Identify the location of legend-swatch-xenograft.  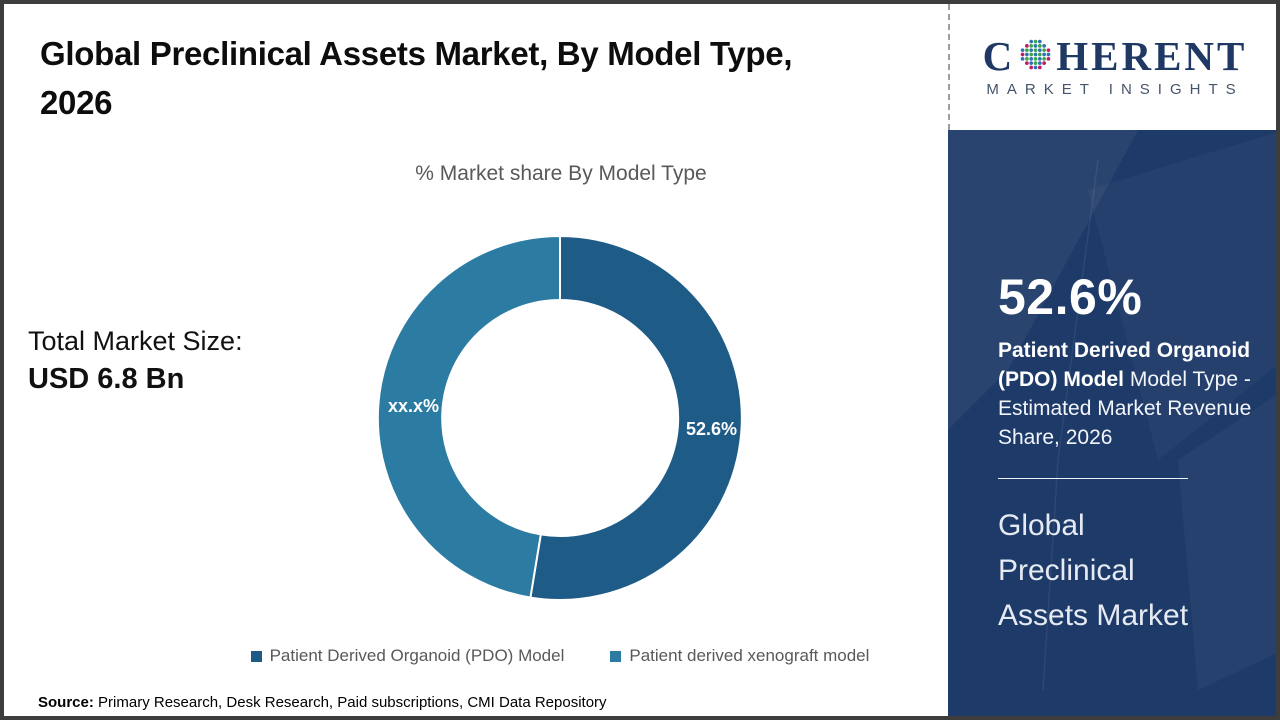
(616, 656).